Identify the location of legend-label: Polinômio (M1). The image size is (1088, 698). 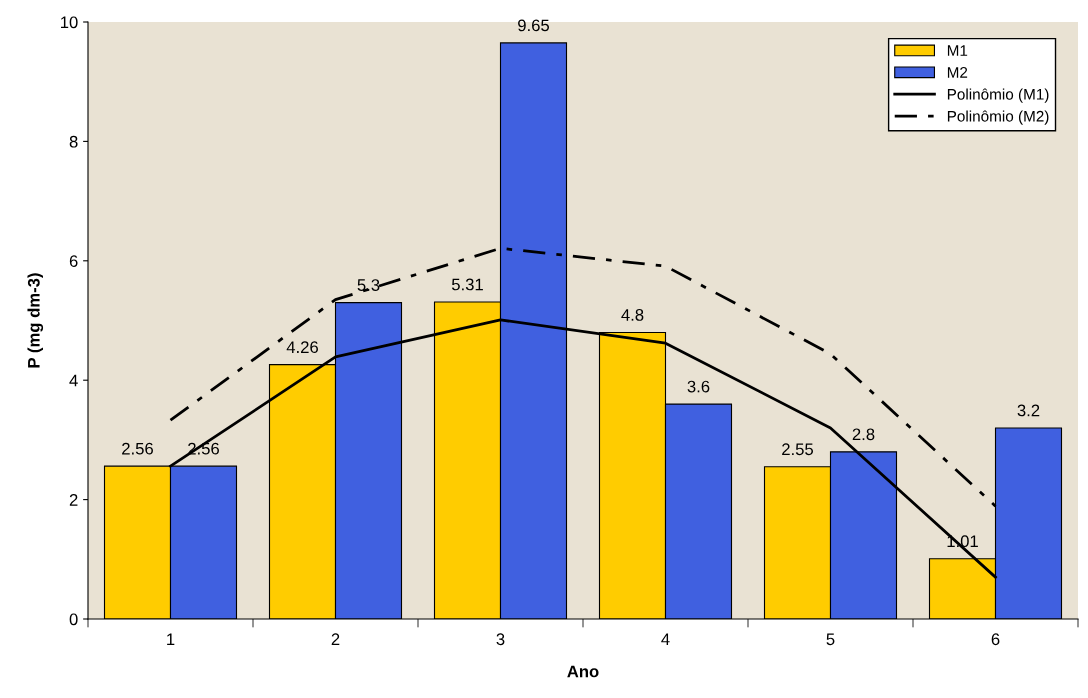
(998, 95).